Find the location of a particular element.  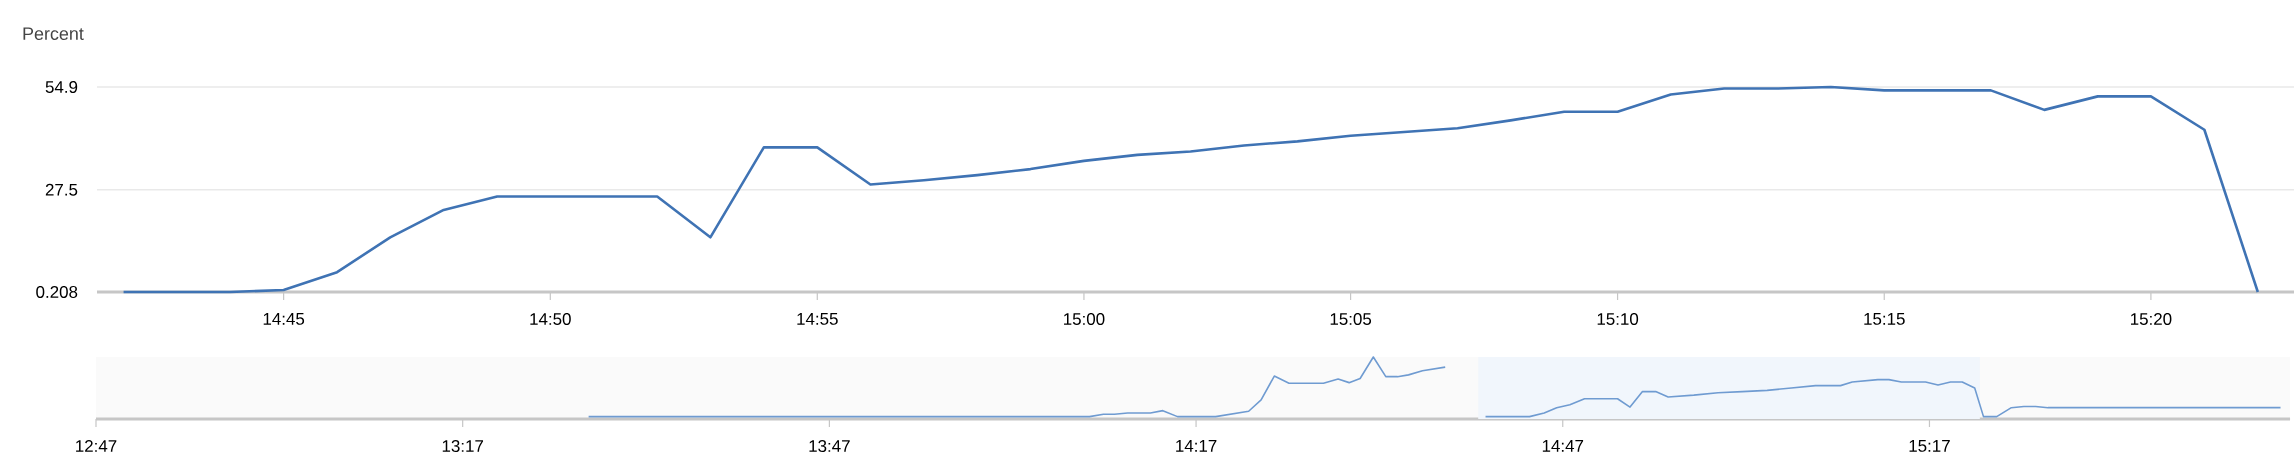

y-axis-title: Percent is located at coordinates (53, 33).